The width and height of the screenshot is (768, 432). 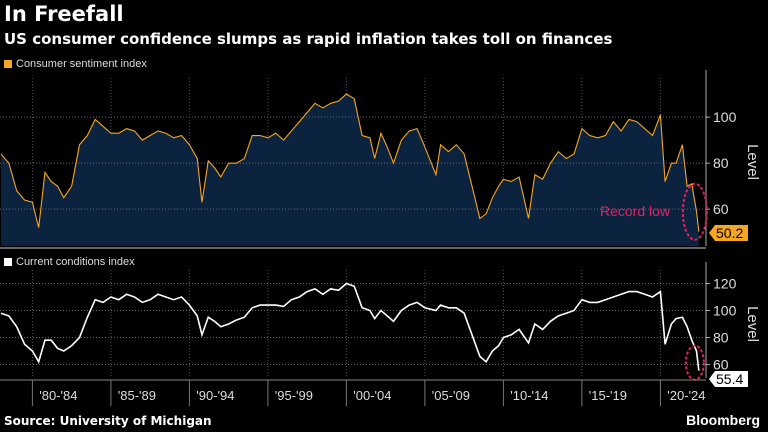 I want to click on chart-title: In Freefall, so click(x=64, y=14).